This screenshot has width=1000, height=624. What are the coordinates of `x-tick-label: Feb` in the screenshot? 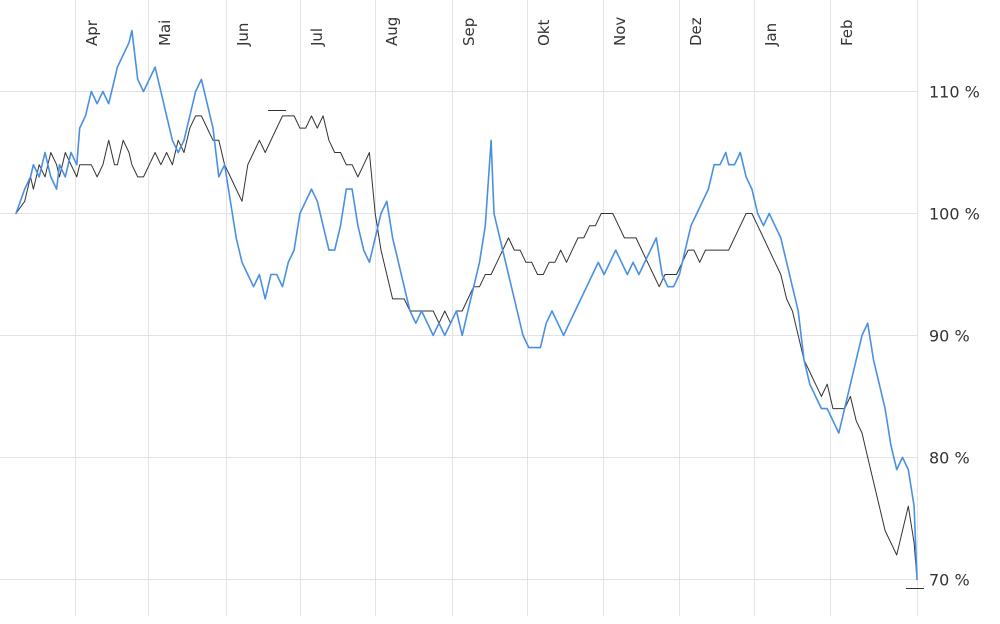 It's located at (847, 32).